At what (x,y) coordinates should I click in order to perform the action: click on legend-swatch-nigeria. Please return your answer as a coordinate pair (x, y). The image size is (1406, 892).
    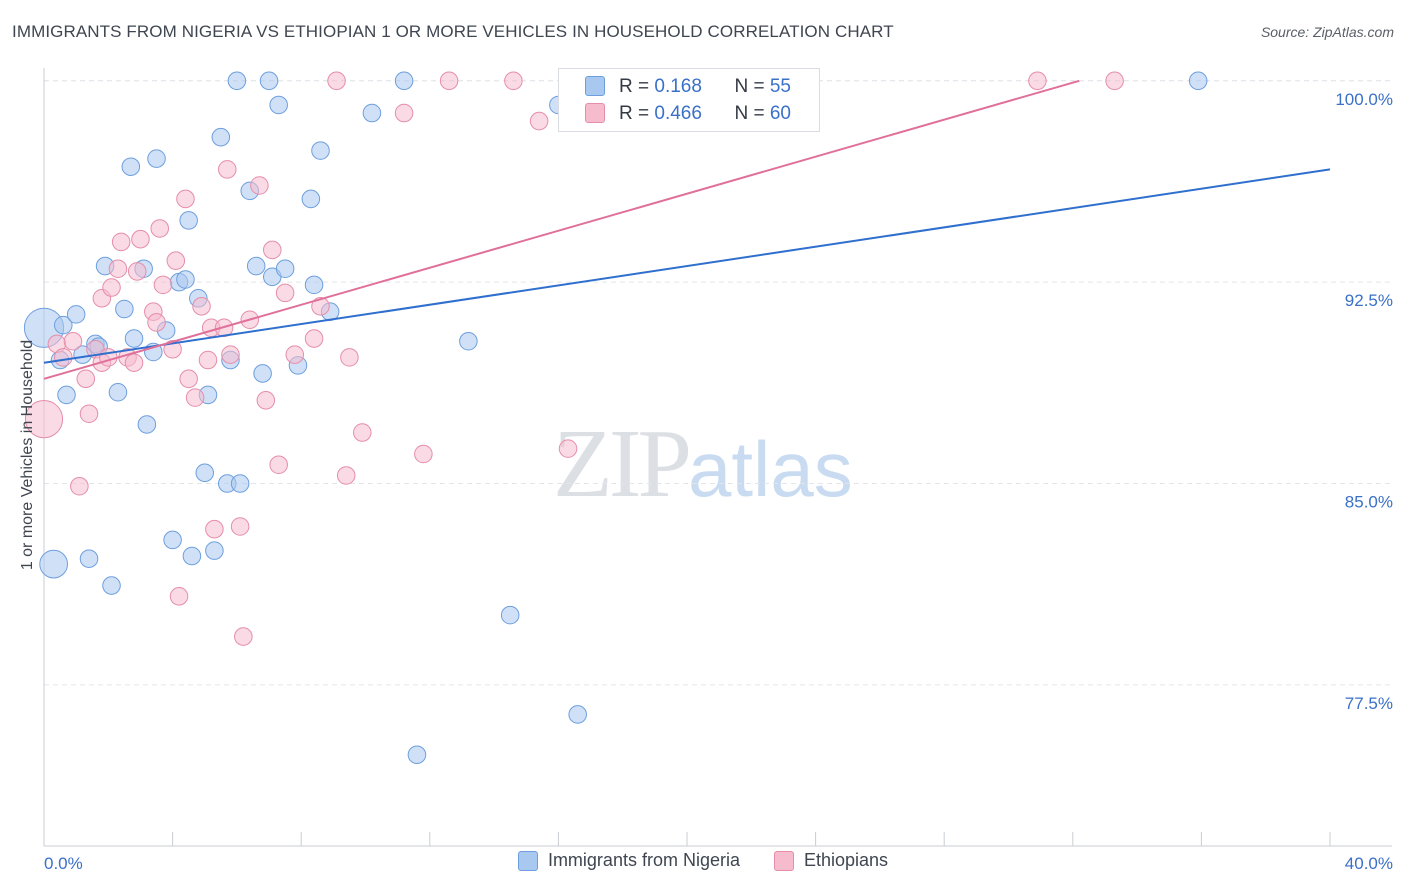
    Looking at the image, I should click on (527, 860).